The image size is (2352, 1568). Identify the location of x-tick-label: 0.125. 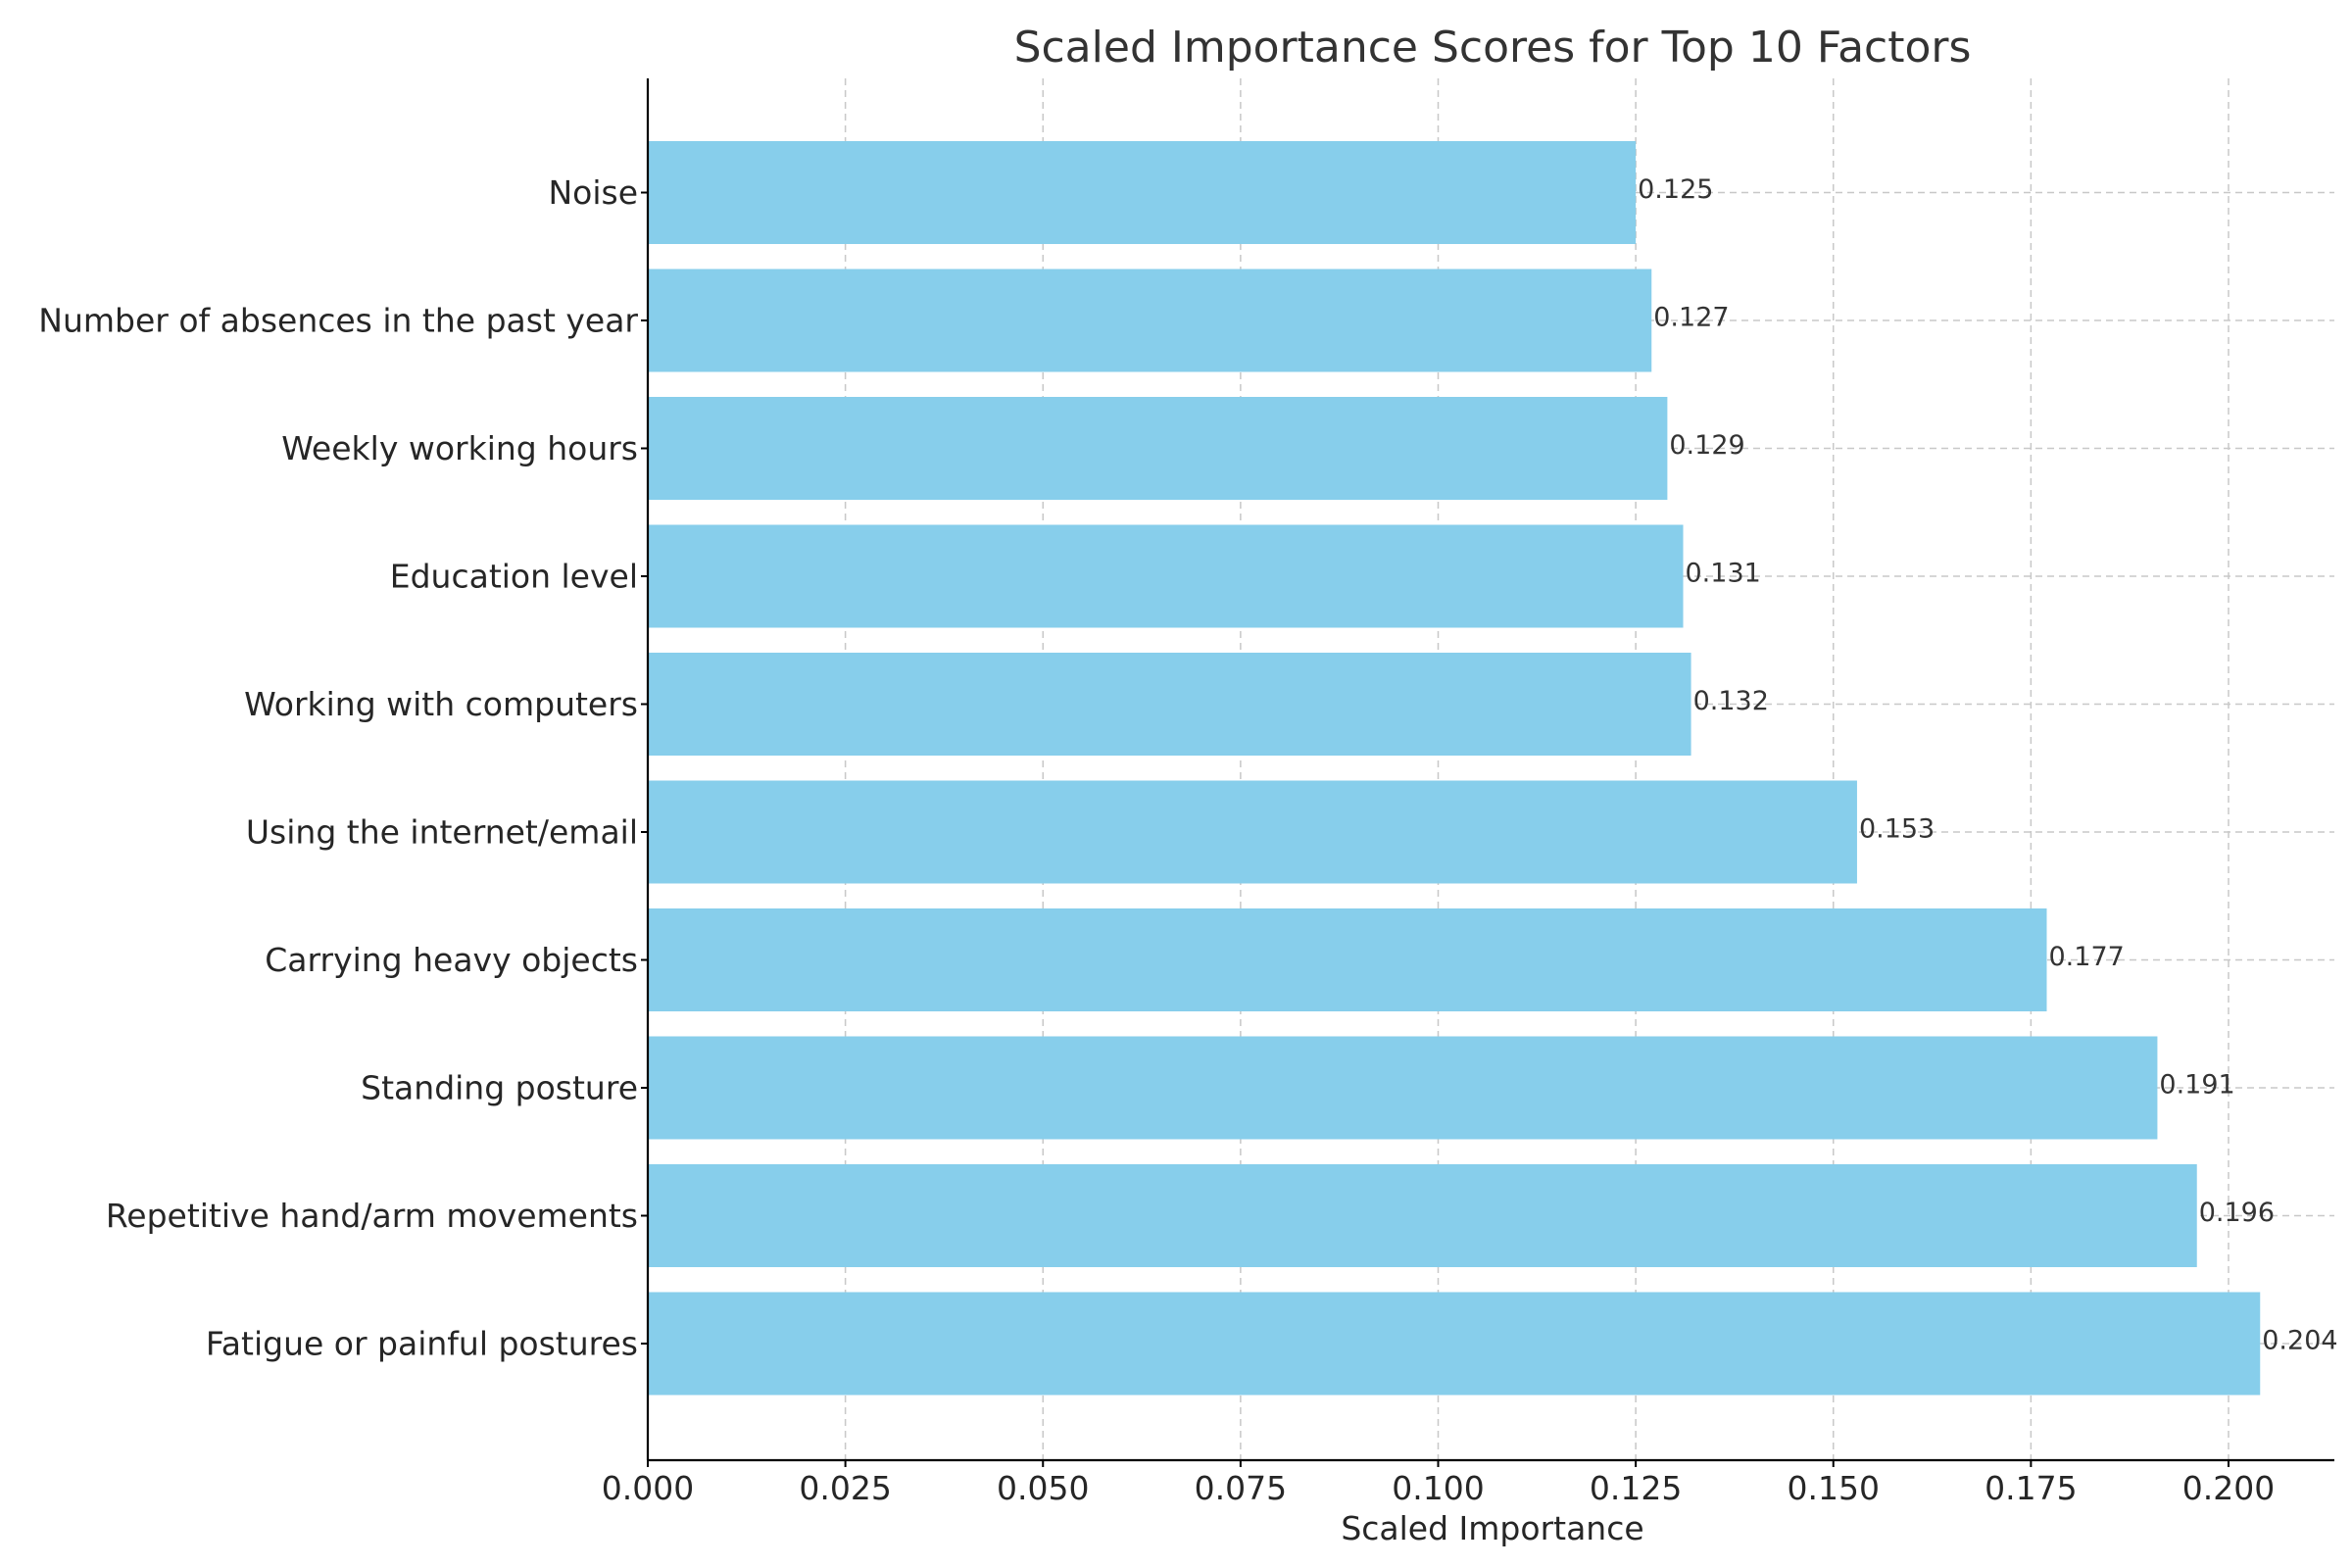
(1636, 1488).